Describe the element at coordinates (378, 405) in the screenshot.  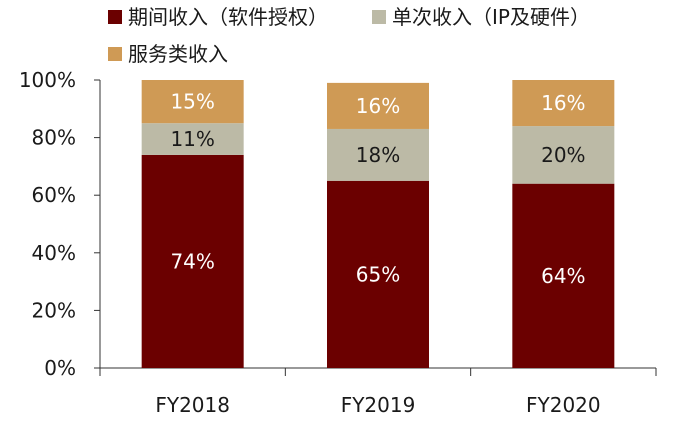
I see `x-tick-label: FY2019` at that location.